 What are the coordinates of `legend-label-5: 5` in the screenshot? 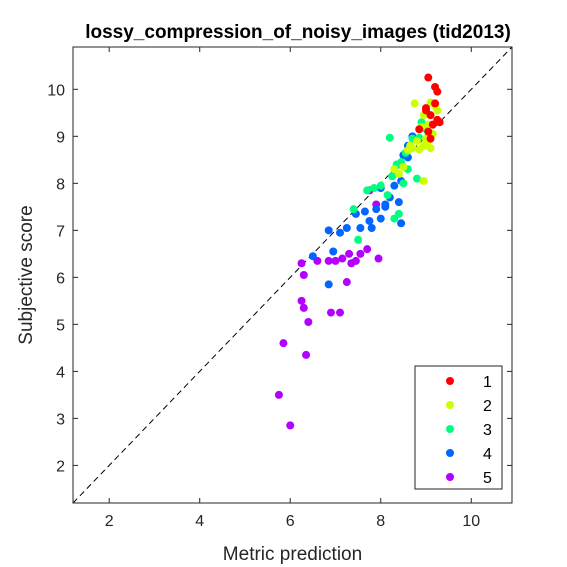 It's located at (487, 478).